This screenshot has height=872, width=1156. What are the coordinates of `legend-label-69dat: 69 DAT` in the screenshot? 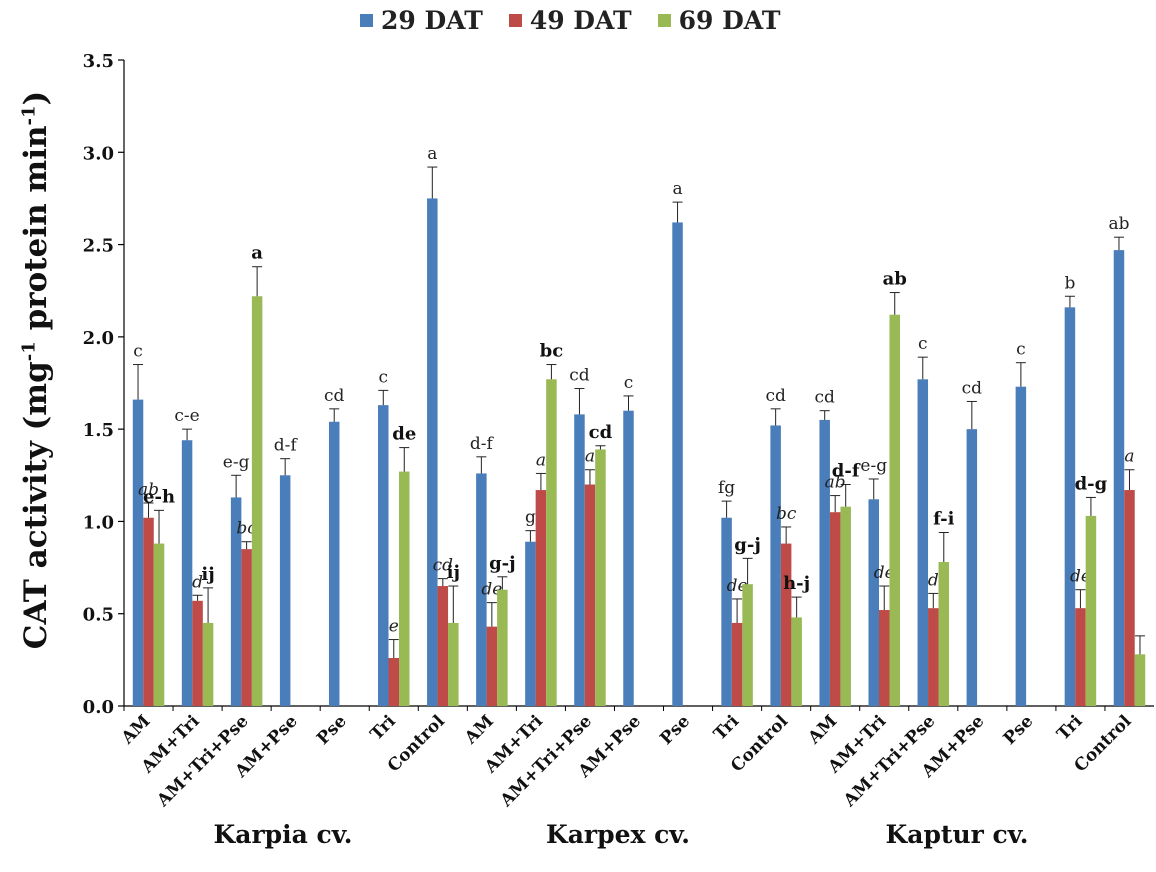 It's located at (729, 20).